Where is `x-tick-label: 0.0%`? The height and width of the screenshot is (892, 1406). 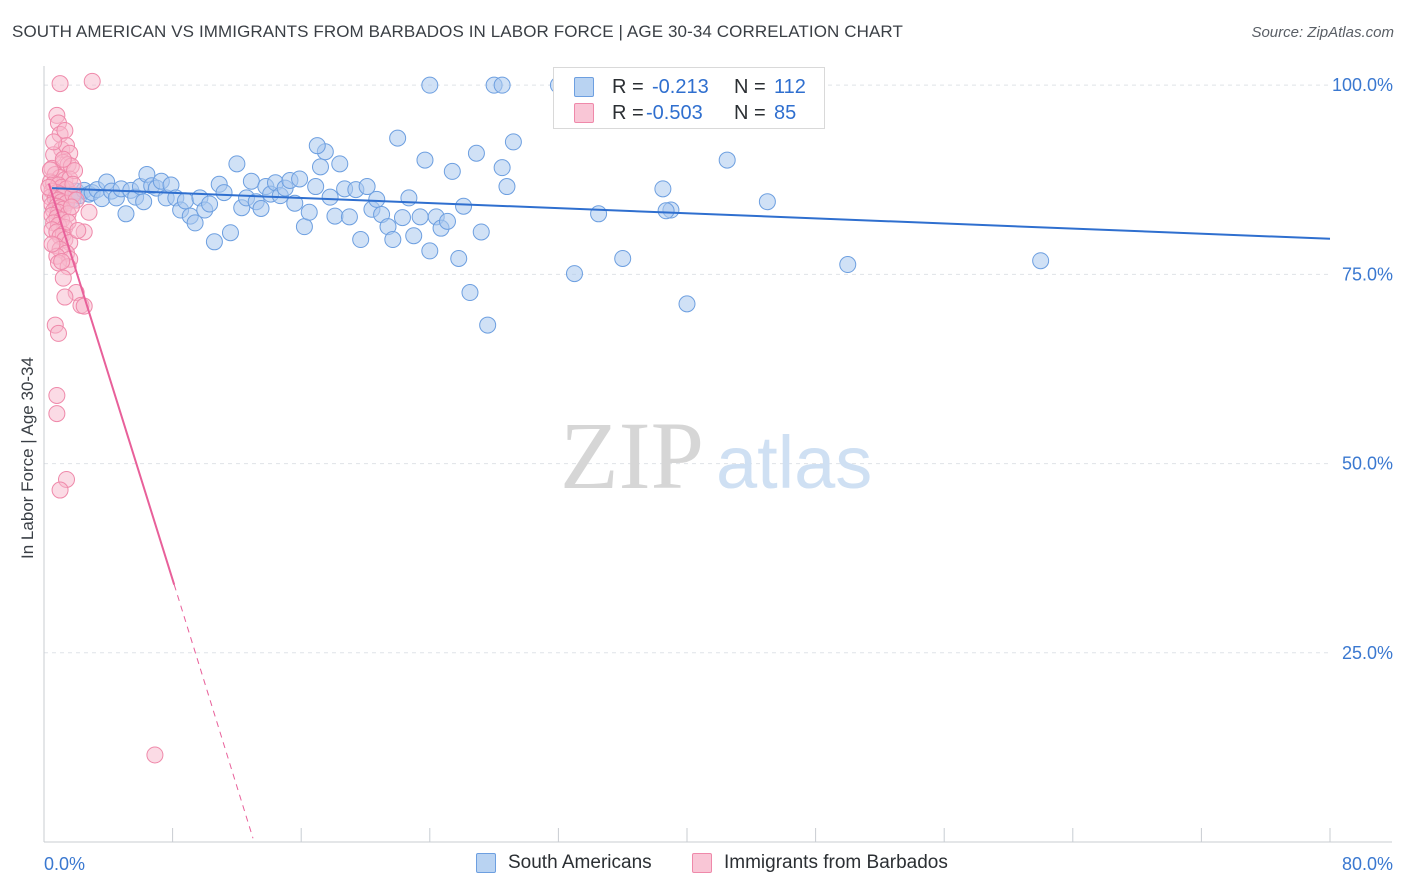 x-tick-label: 0.0% is located at coordinates (64, 864).